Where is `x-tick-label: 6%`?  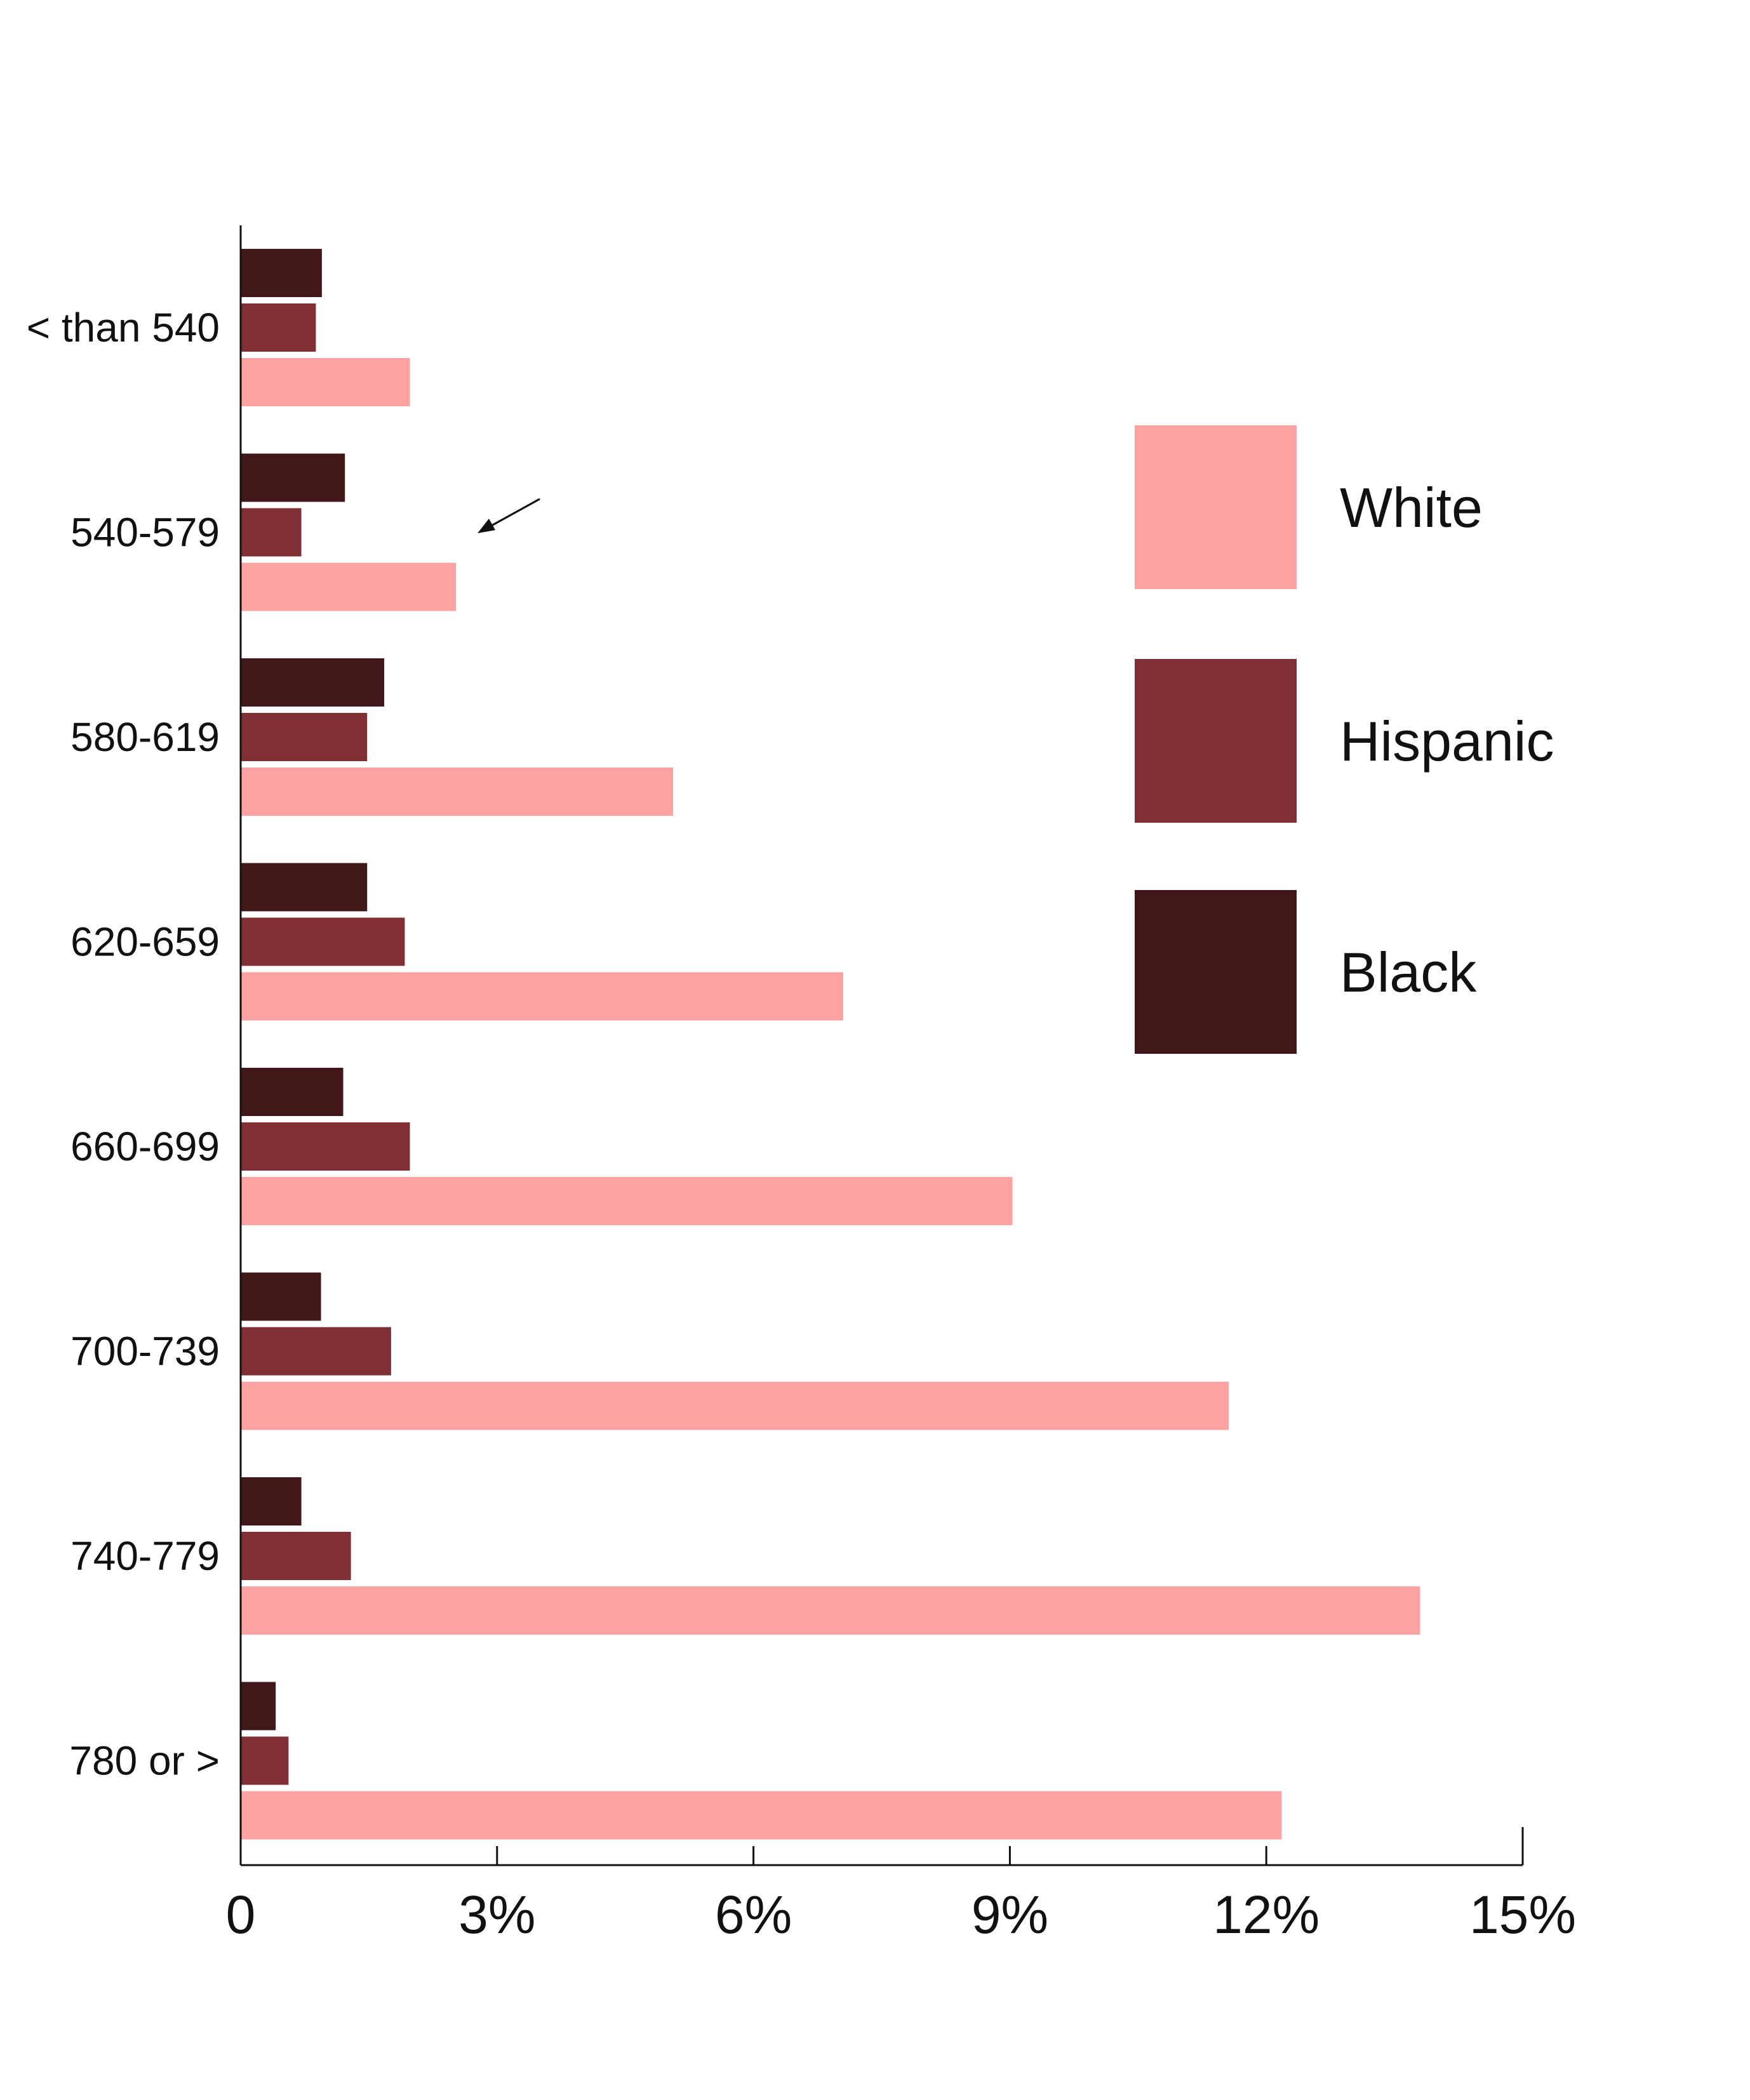 x-tick-label: 6% is located at coordinates (754, 1914).